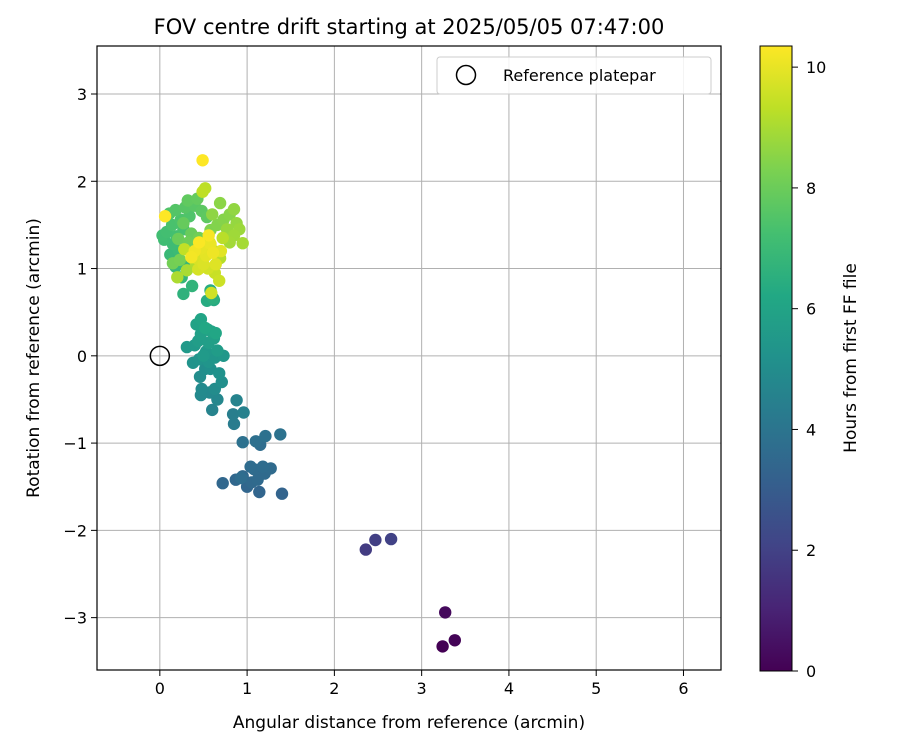 The image size is (900, 750). I want to click on x-tick-label: 0, so click(160, 688).